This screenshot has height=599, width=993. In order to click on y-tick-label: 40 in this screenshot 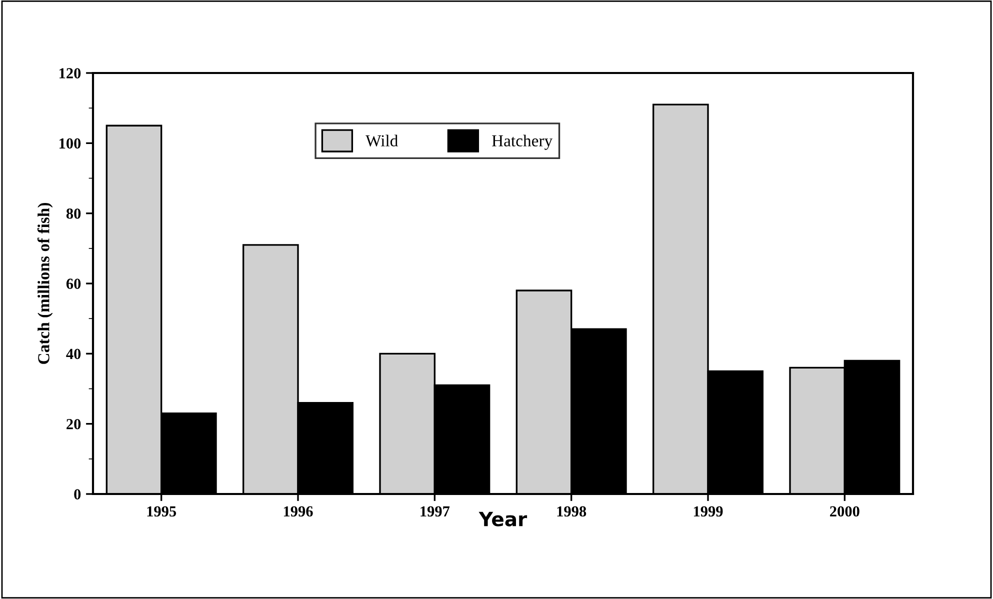, I will do `click(73, 354)`.